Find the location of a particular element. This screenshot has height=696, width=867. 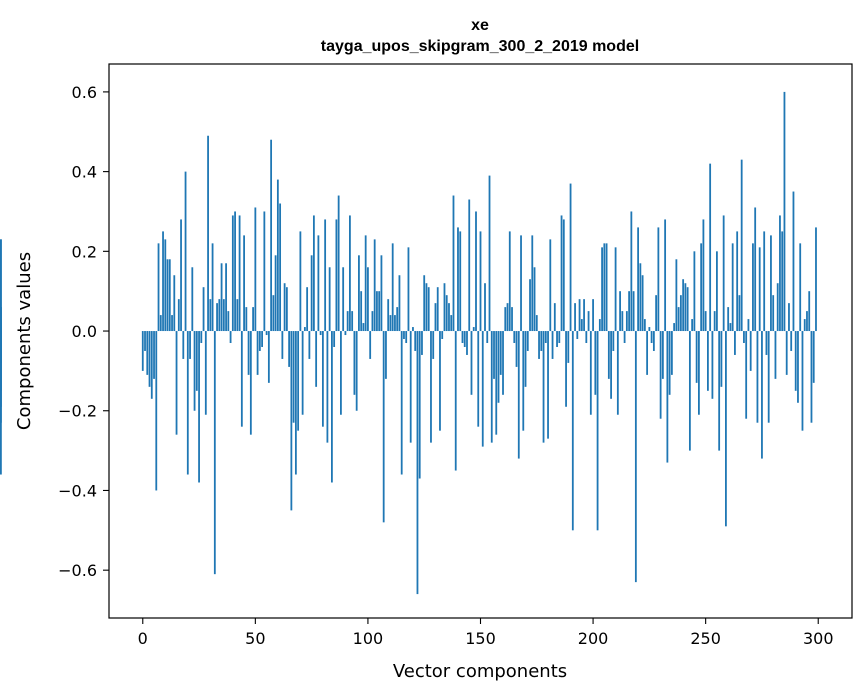

x-tick-label: 0 is located at coordinates (143, 638).